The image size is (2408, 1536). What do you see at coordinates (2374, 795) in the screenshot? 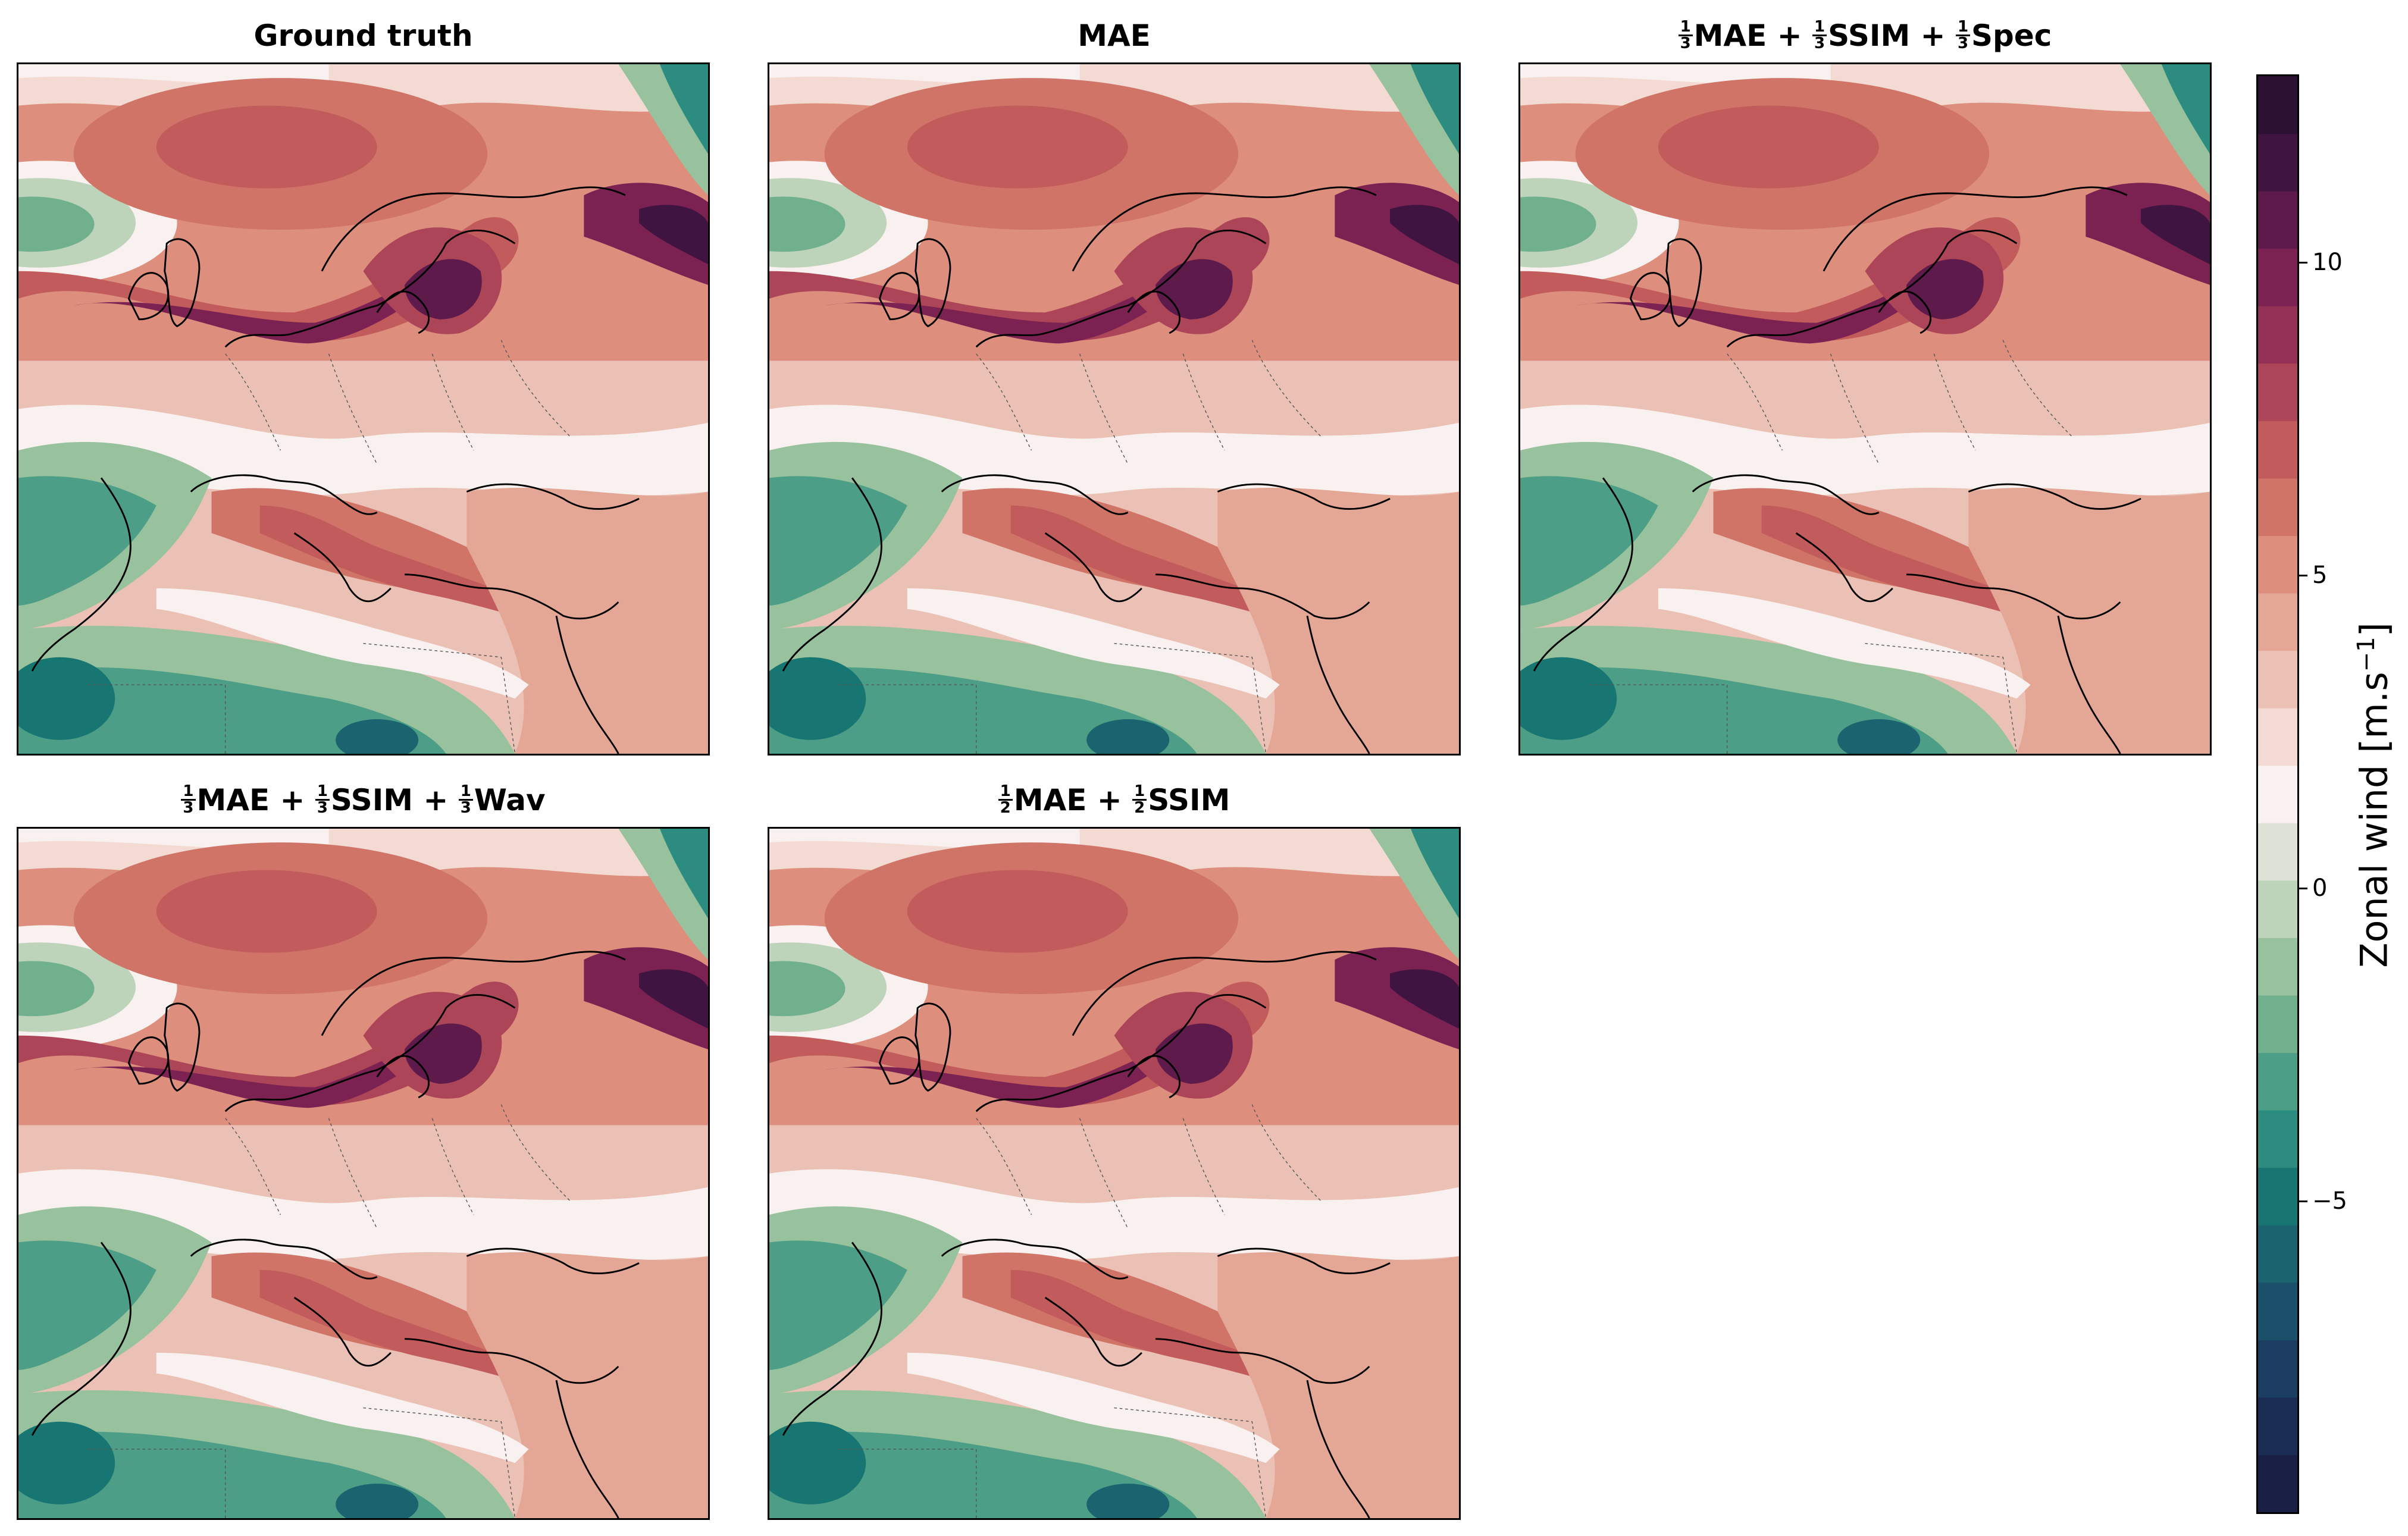
I see `colorbar-label: Zonal wind [m.s−1]` at bounding box center [2374, 795].